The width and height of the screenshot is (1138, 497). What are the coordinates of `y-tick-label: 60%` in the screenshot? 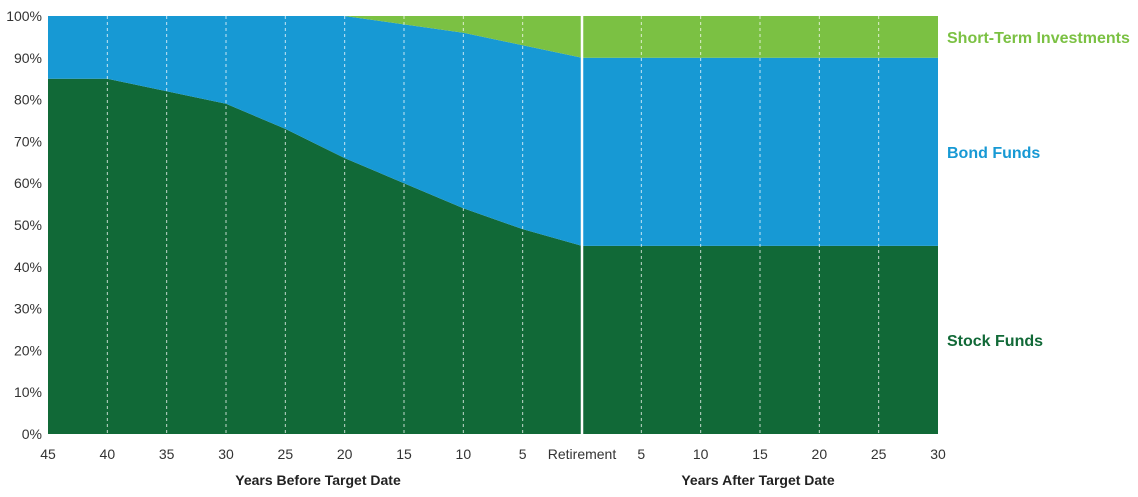 It's located at (28, 183).